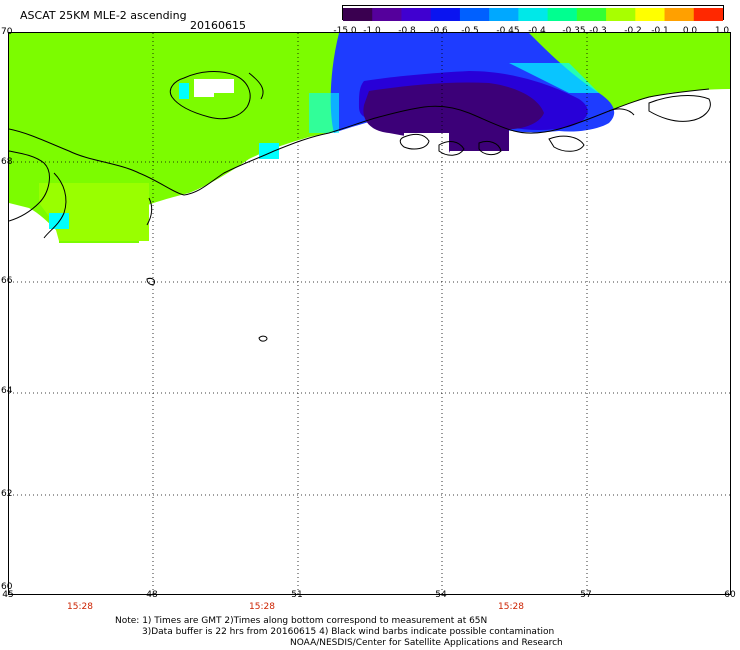  Describe the element at coordinates (508, 31) in the screenshot. I see `colorbar-label: -0.45` at that location.